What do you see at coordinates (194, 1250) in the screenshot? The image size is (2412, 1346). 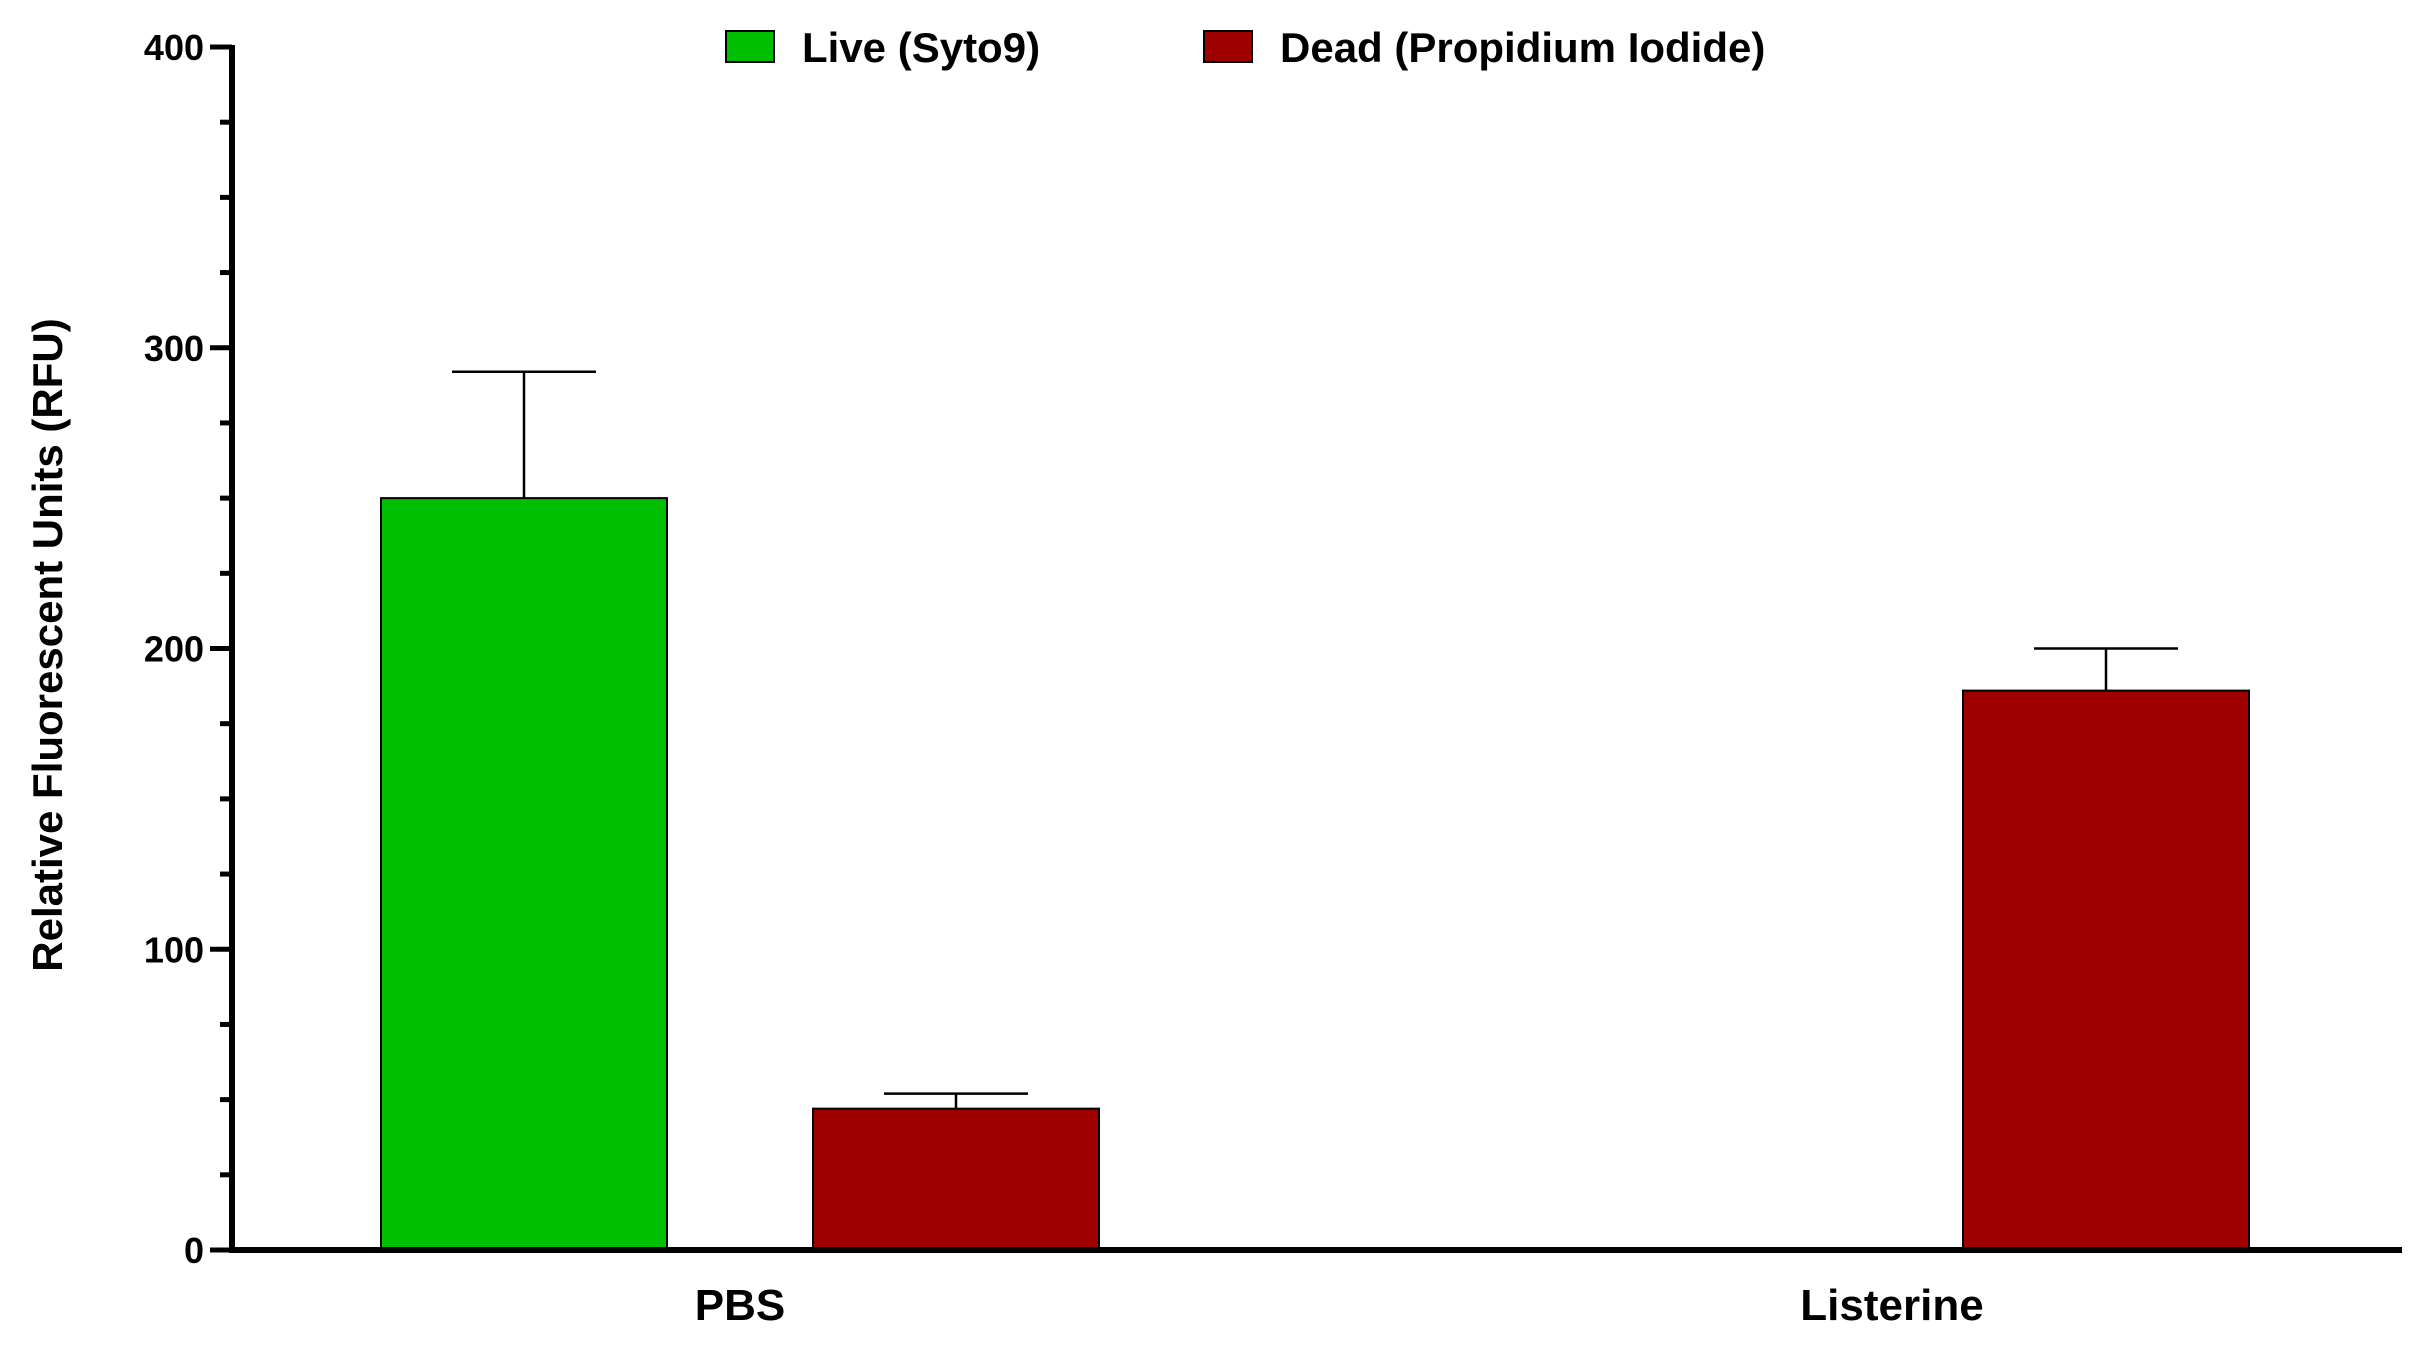 I see `y-tick-label: 0` at bounding box center [194, 1250].